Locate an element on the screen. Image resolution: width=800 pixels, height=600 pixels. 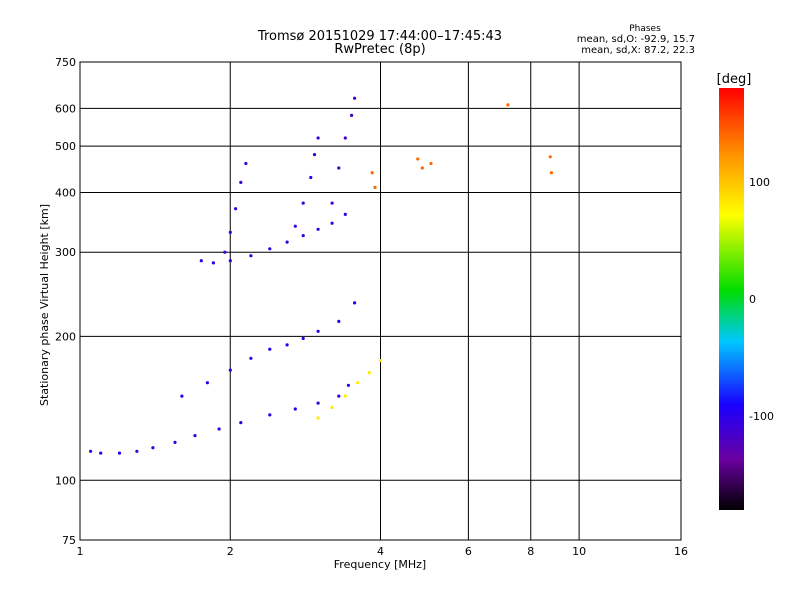
y-tick-label: 200 is located at coordinates (65, 336).